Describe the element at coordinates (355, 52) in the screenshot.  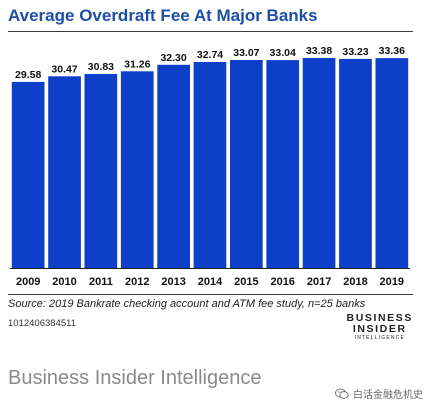
I see `value-label-2018: 33.23` at that location.